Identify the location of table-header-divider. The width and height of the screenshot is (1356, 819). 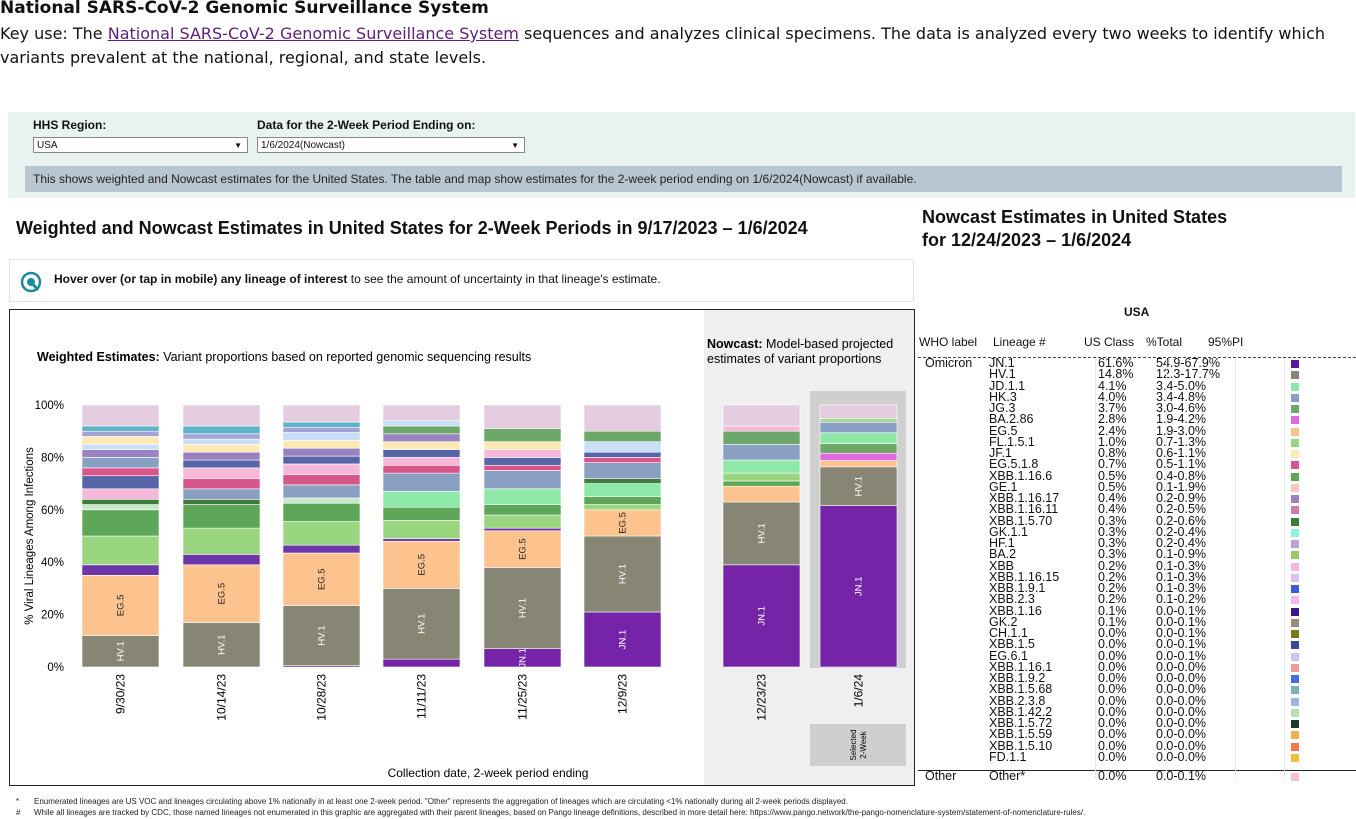
(1137, 357).